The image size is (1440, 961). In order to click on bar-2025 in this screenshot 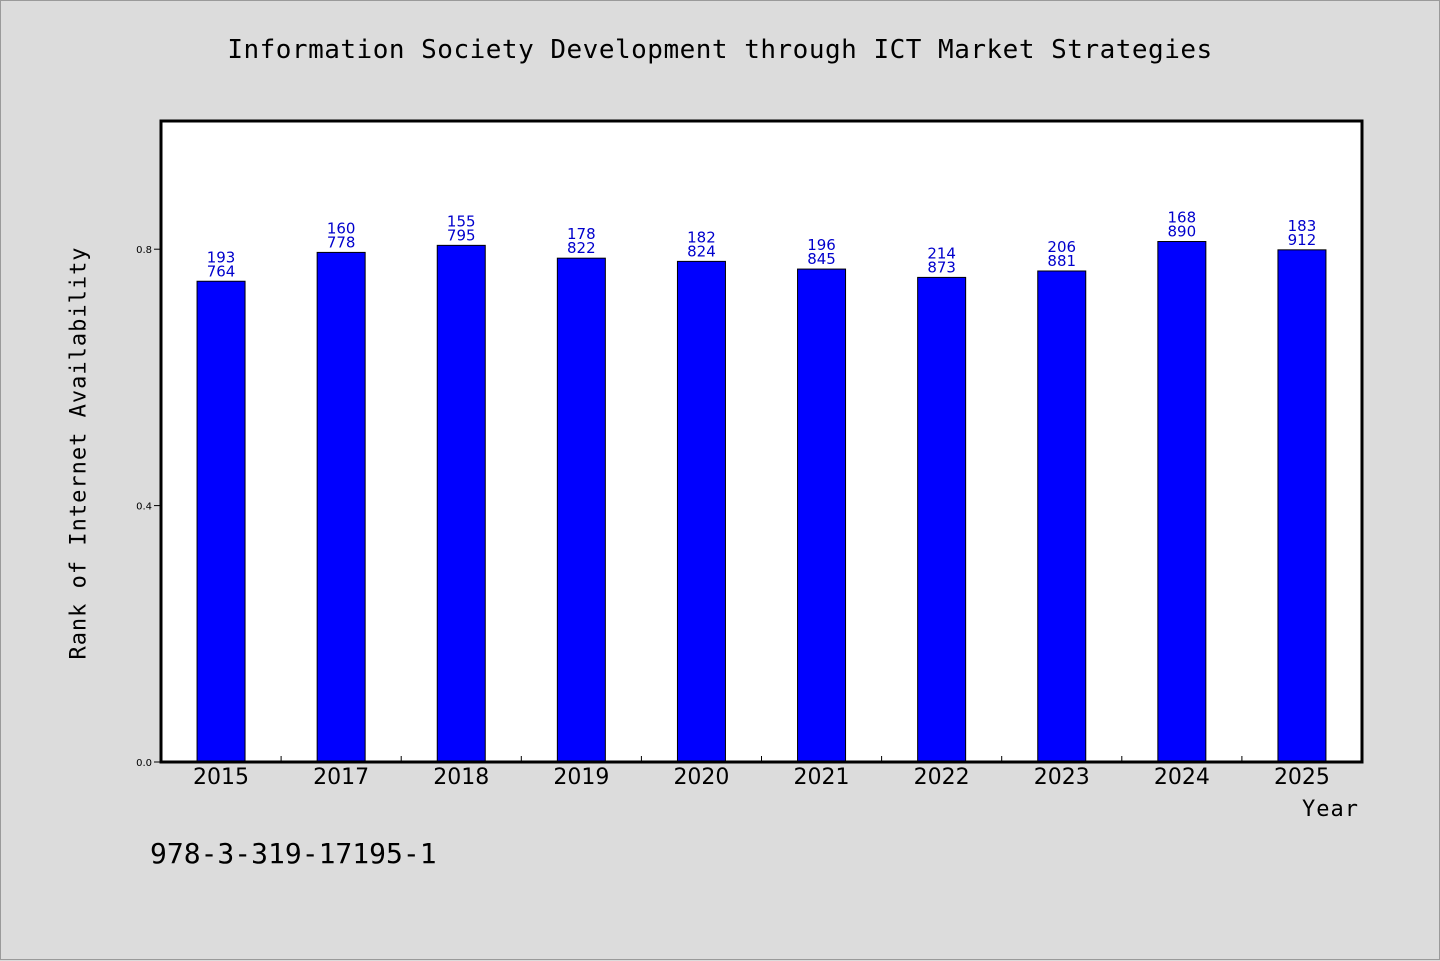, I will do `click(1302, 506)`.